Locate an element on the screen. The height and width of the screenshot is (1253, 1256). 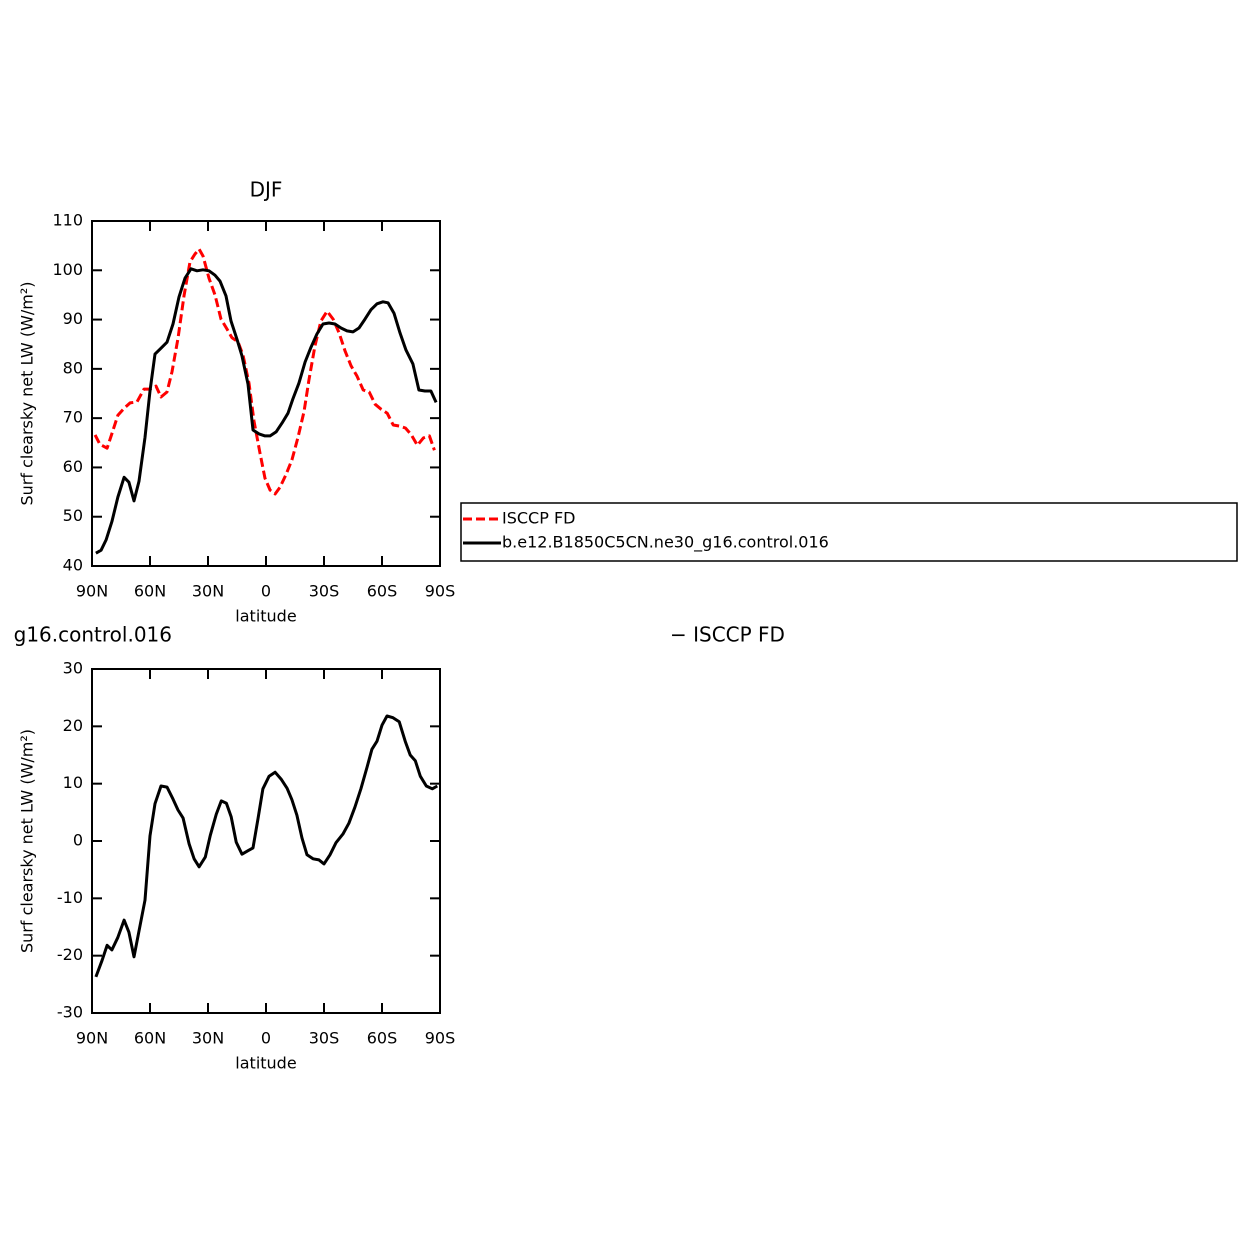
y-tick-label: 40 is located at coordinates (73, 565).